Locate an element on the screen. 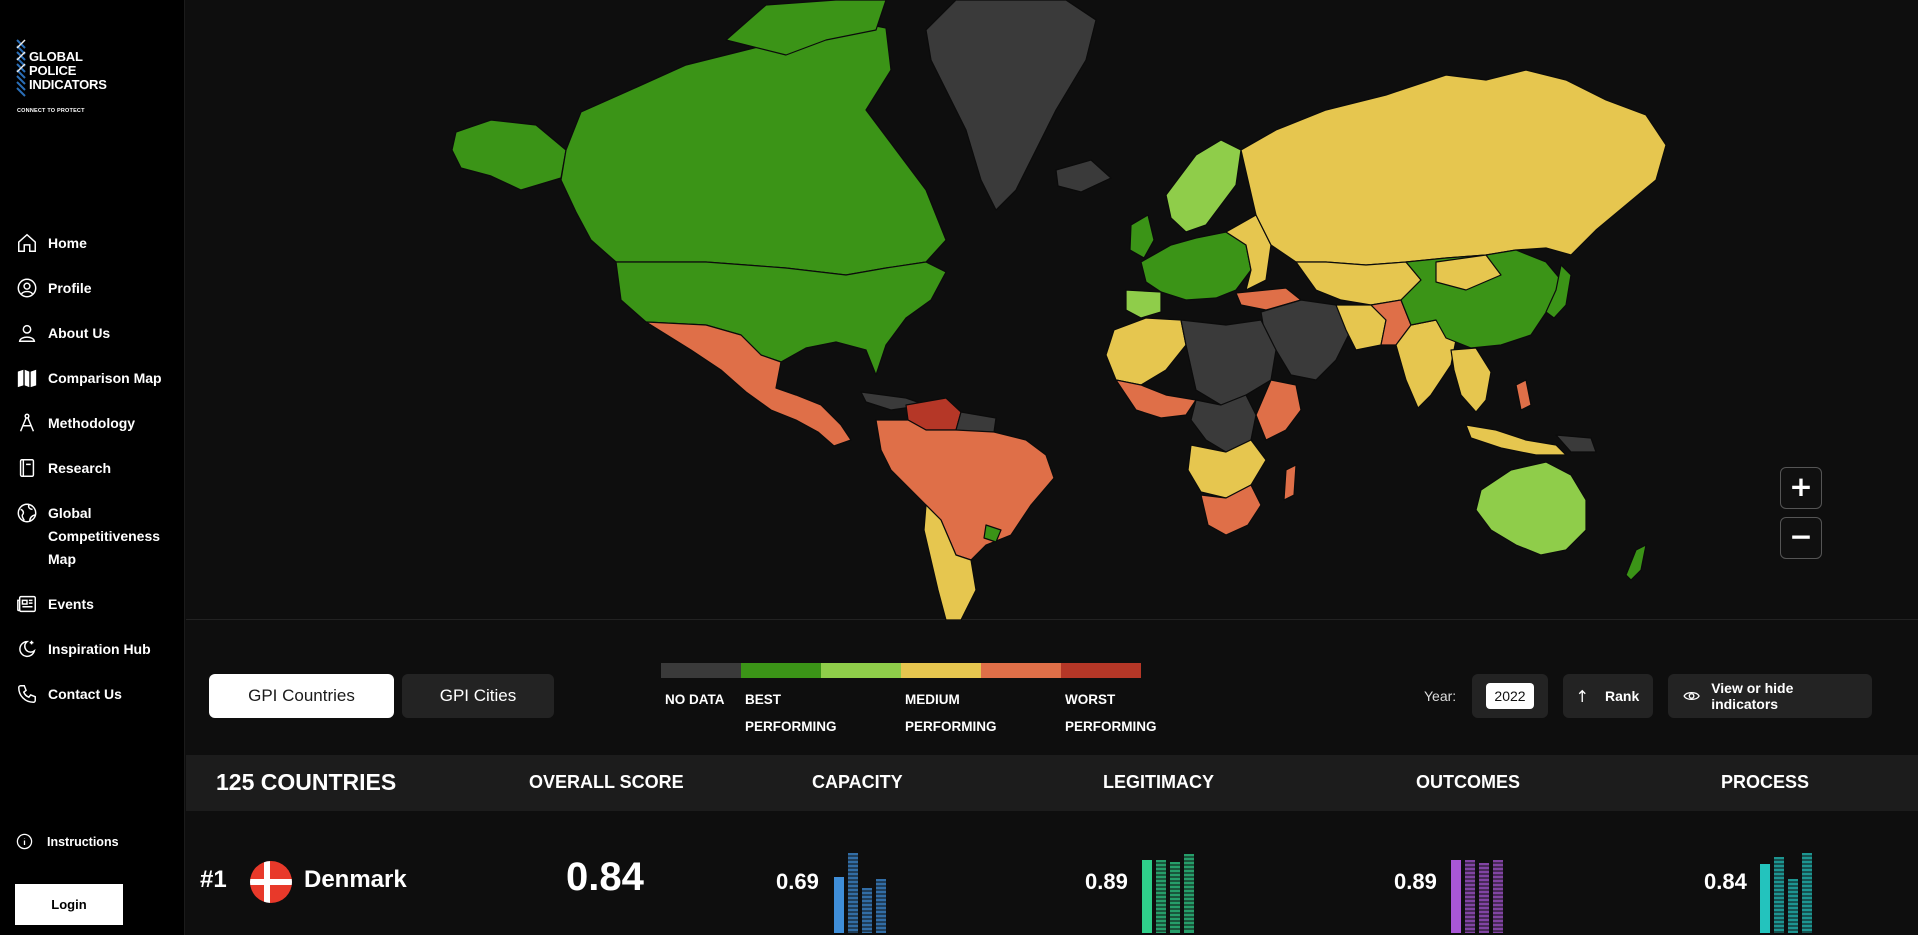 The width and height of the screenshot is (1918, 935). map-region-africa-sahel is located at coordinates (1228, 362).